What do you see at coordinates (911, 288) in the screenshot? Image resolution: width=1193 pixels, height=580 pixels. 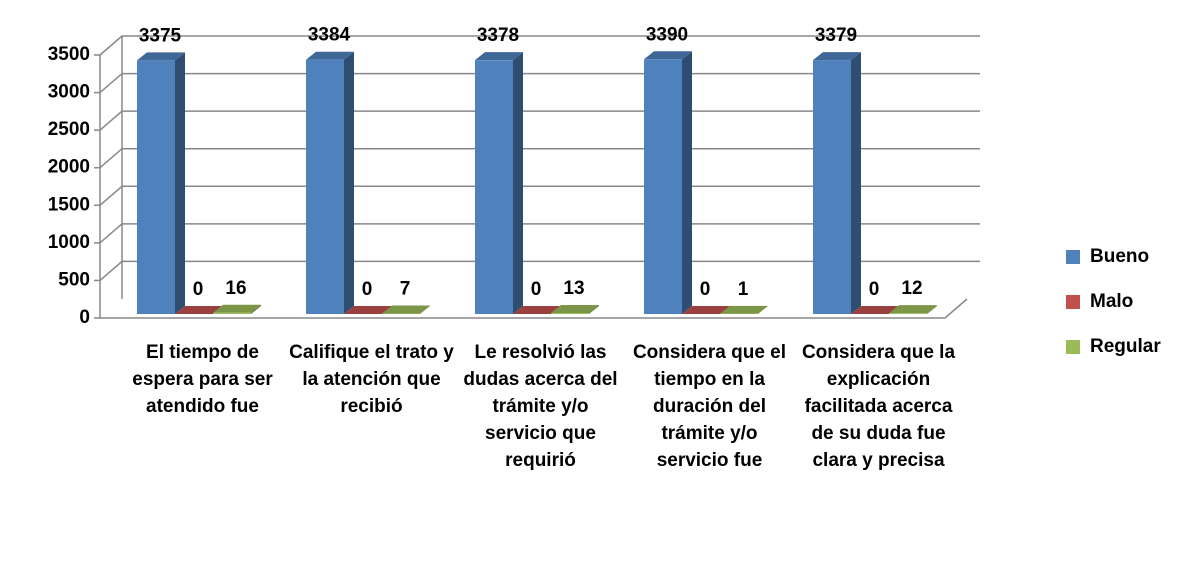 I see `data-label: 12` at bounding box center [911, 288].